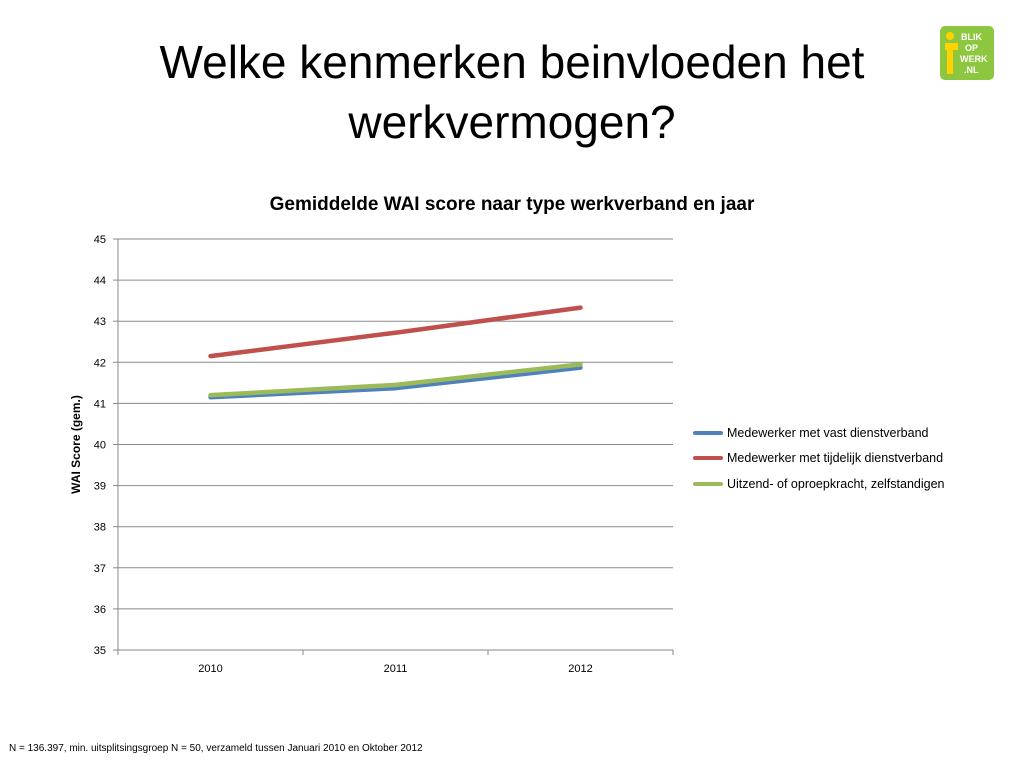  Describe the element at coordinates (950, 36) in the screenshot. I see `logo-figure-head` at that location.